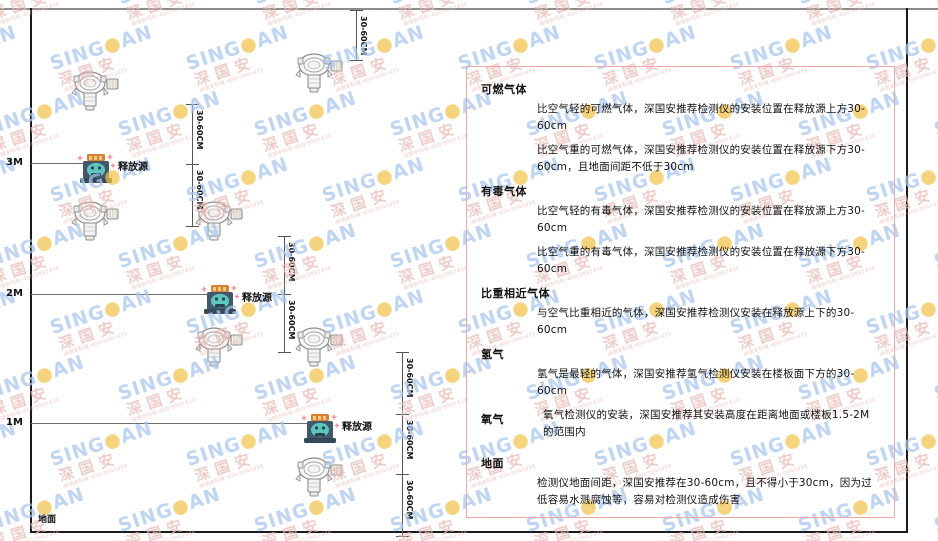 The width and height of the screenshot is (938, 541). I want to click on axis-label-2m: 2M, so click(14, 293).